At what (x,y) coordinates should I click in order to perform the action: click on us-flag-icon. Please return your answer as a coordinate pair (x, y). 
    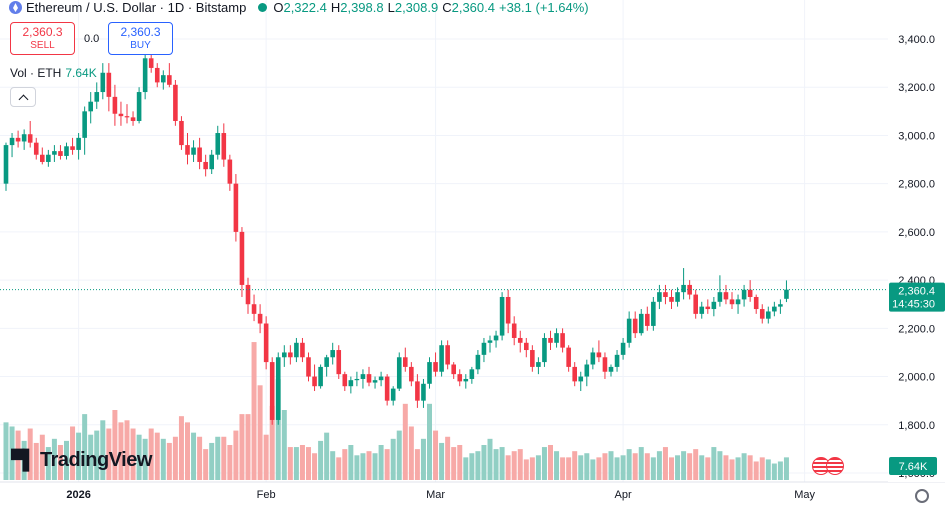
    Looking at the image, I should click on (835, 466).